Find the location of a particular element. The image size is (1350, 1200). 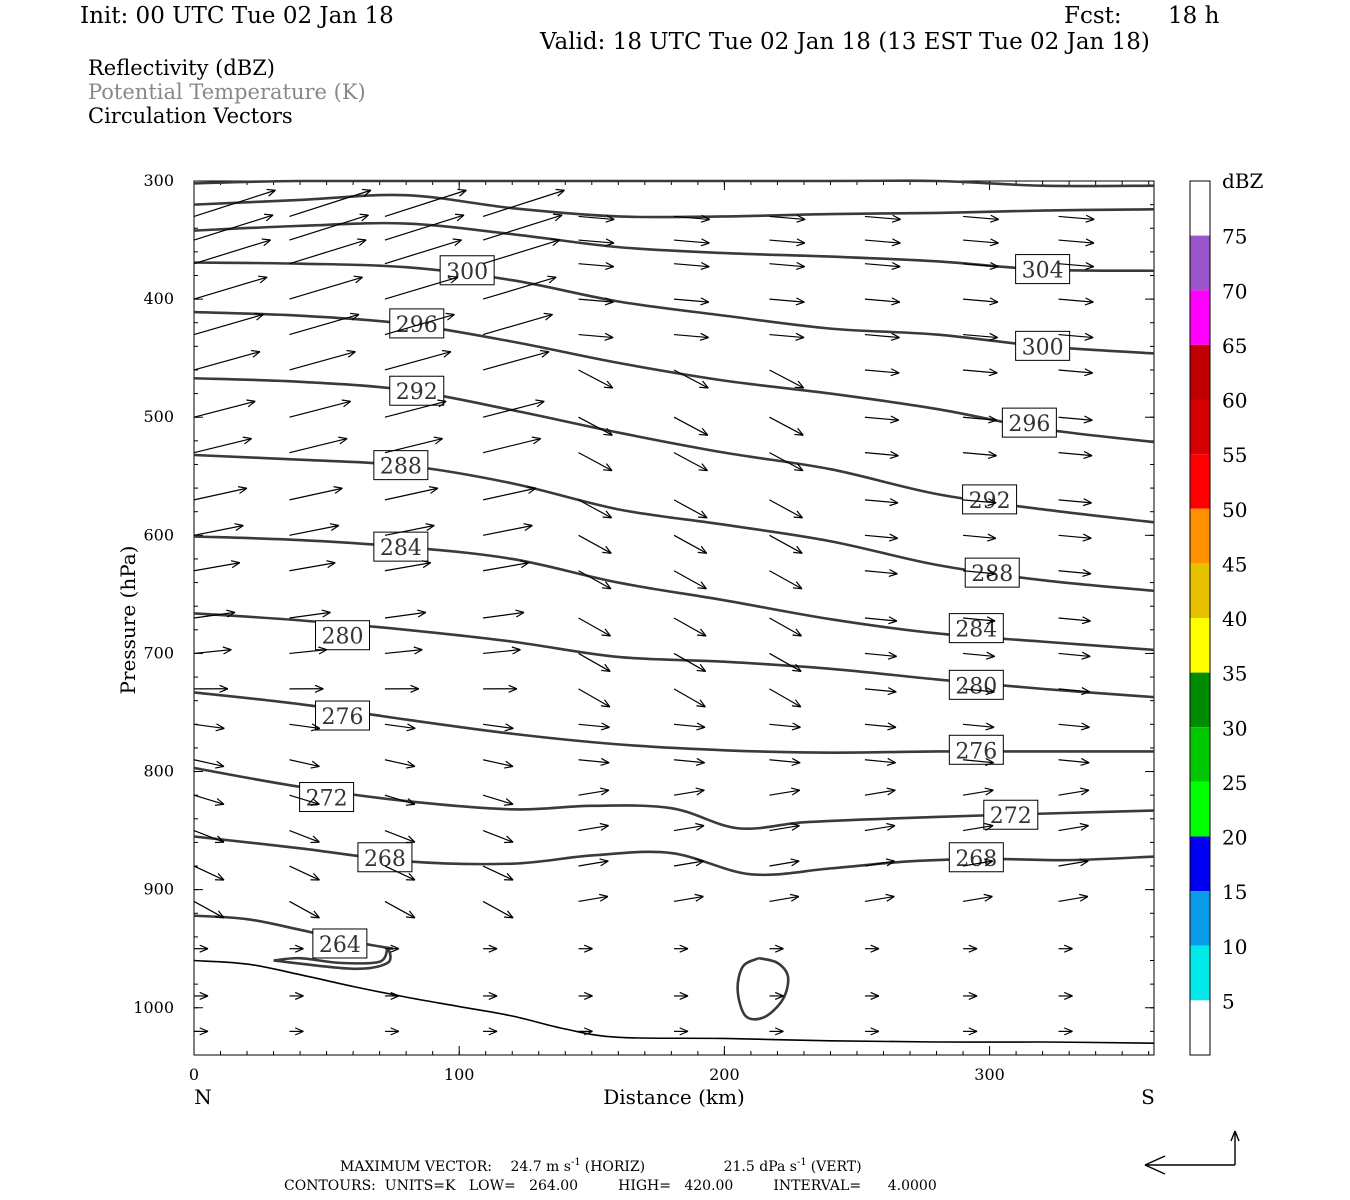

forecast-label: Fcst: is located at coordinates (1093, 16).